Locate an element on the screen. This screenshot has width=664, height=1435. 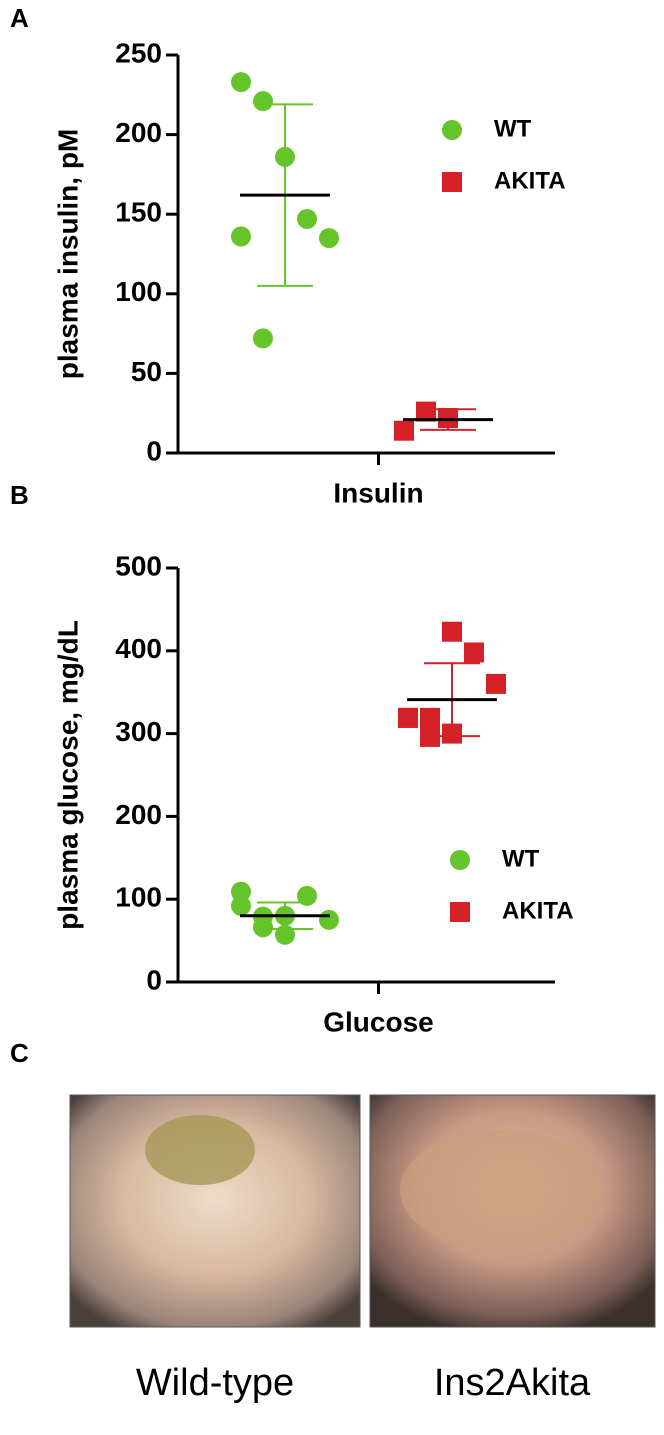
y-tick-label: 400 is located at coordinates (138, 648).